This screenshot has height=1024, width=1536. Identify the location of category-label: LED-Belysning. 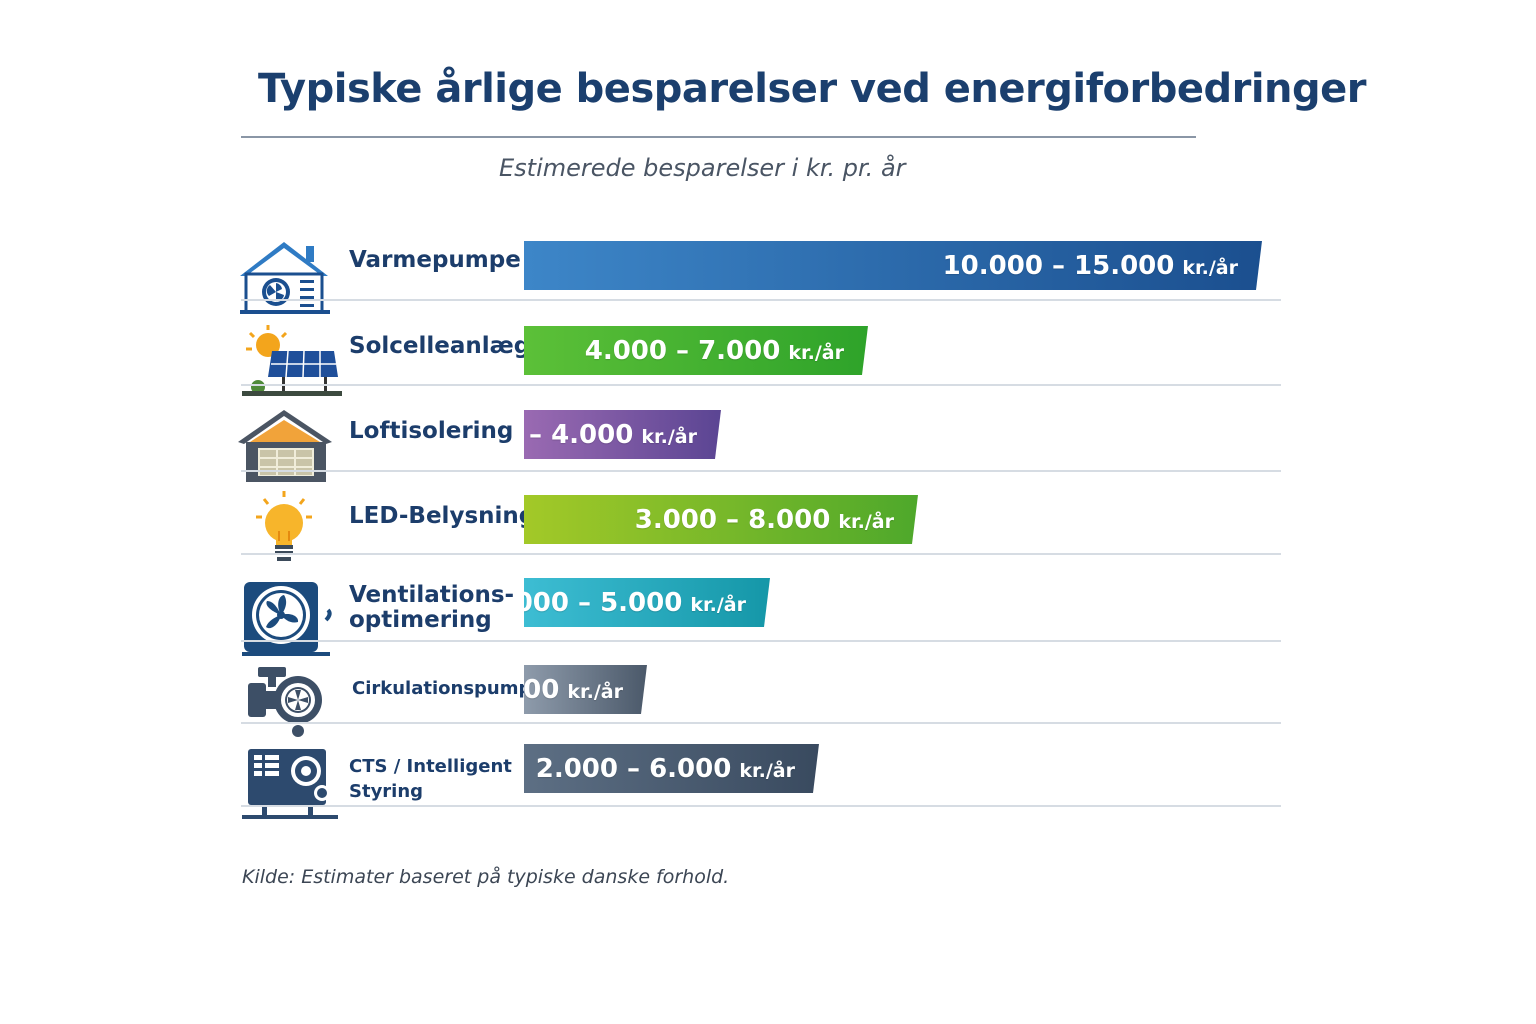
(442, 516).